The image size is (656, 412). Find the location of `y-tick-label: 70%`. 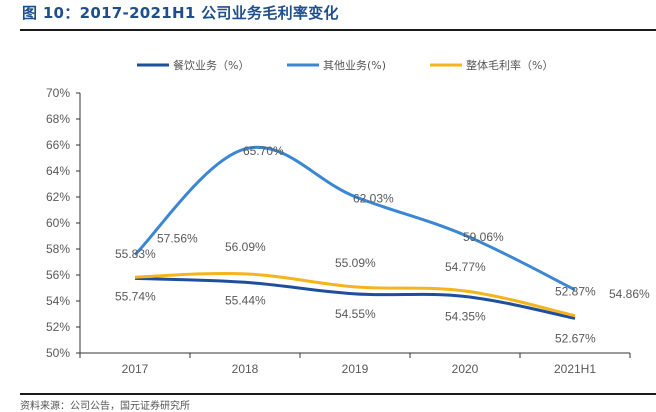

y-tick-label: 70% is located at coordinates (58, 93).